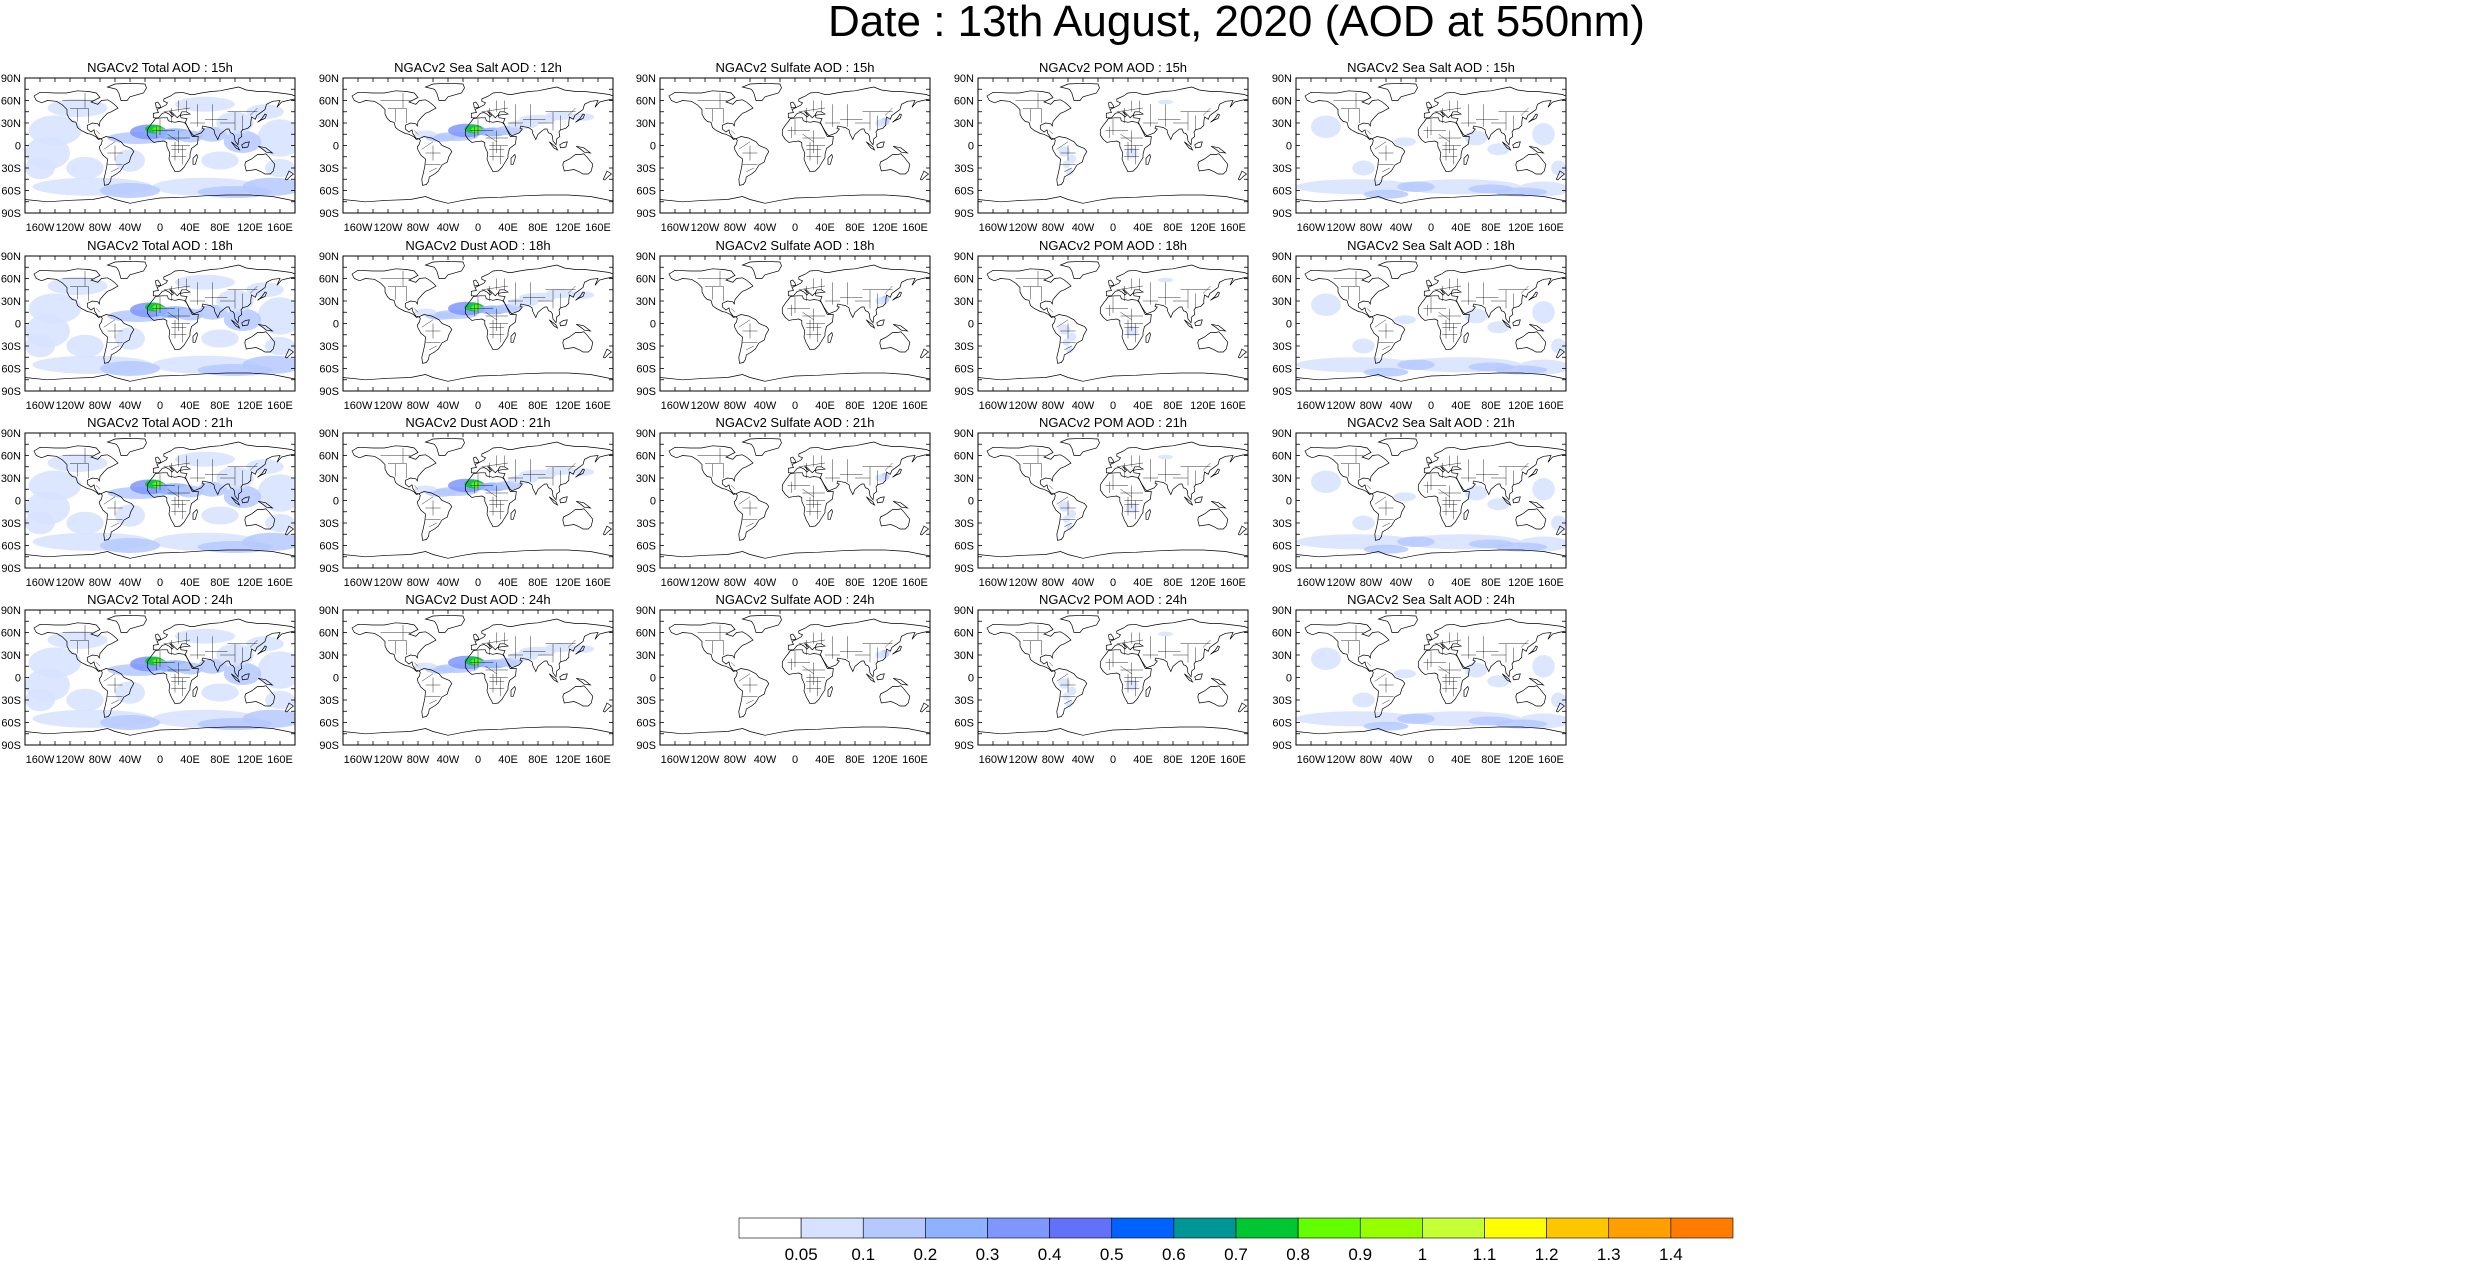 This screenshot has height=1261, width=2473. Describe the element at coordinates (329, 347) in the screenshot. I see `lat-label: 30S` at that location.